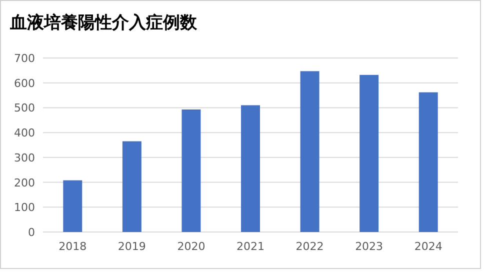 The image size is (485, 273). What do you see at coordinates (72, 246) in the screenshot?
I see `x-tick-label: 2018` at bounding box center [72, 246].